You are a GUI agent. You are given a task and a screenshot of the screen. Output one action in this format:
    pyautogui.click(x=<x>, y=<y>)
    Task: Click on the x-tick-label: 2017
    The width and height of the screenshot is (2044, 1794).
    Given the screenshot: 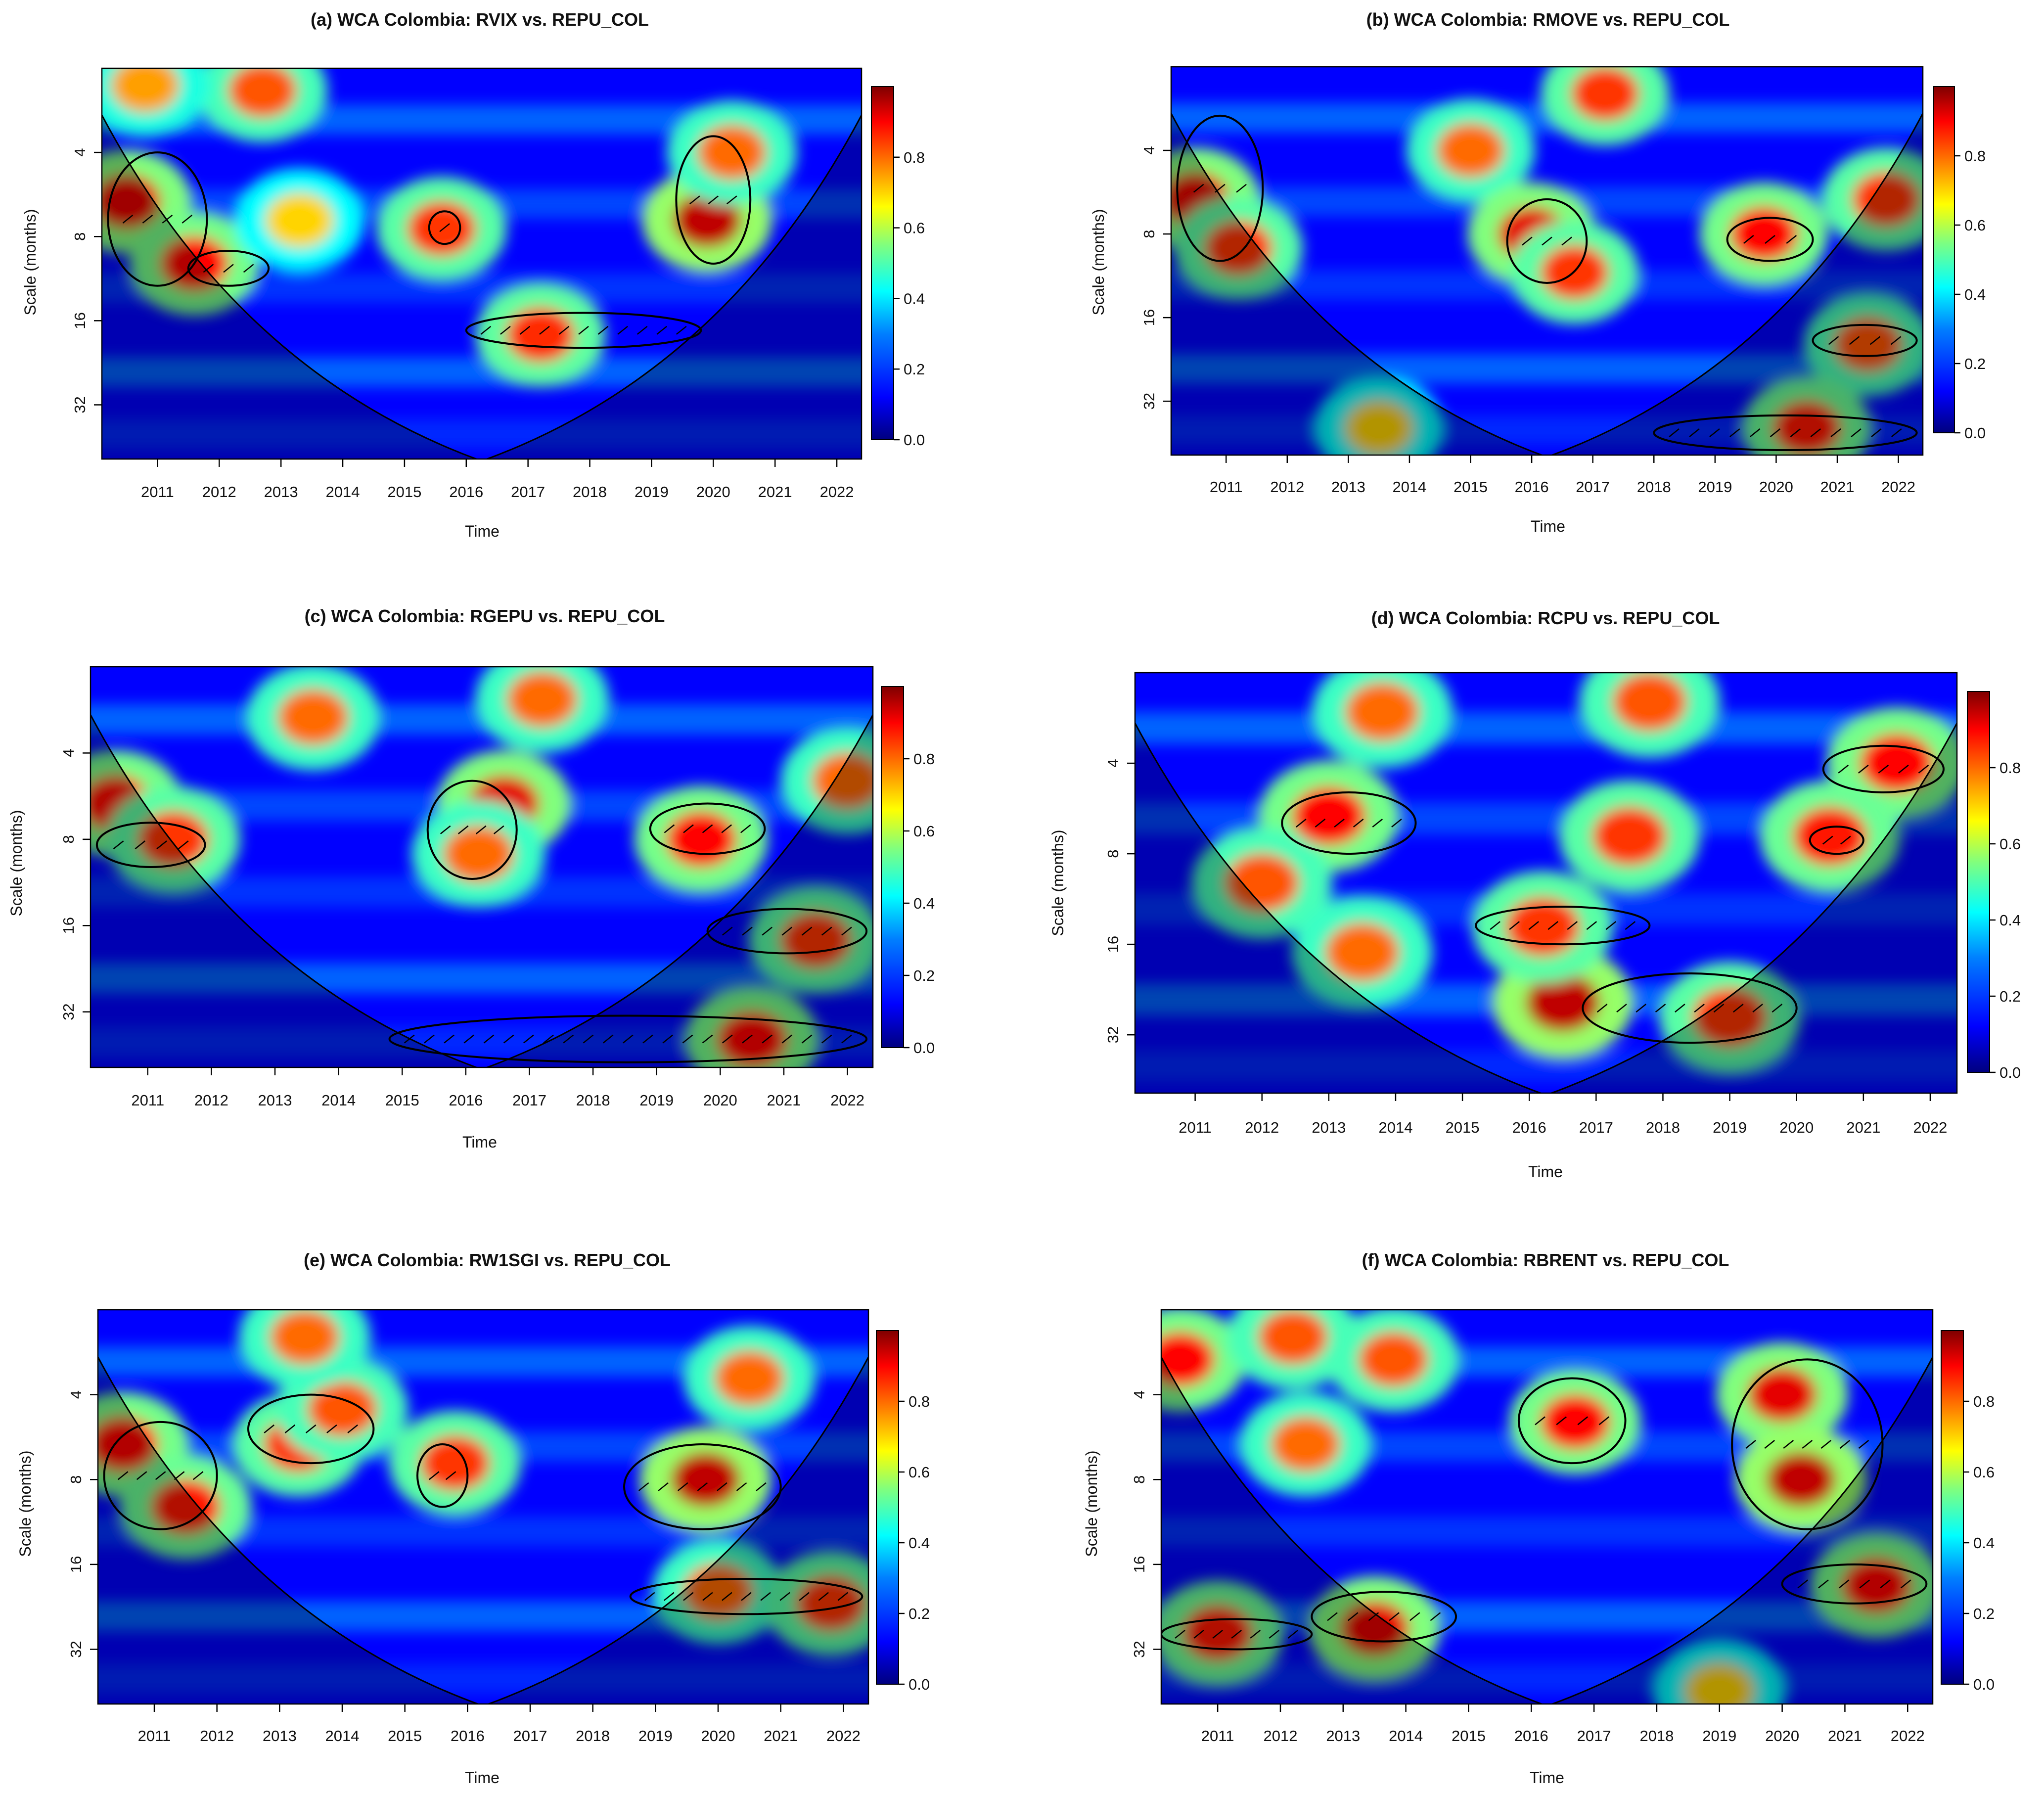 What is the action you would take?
    pyautogui.click(x=1596, y=1127)
    